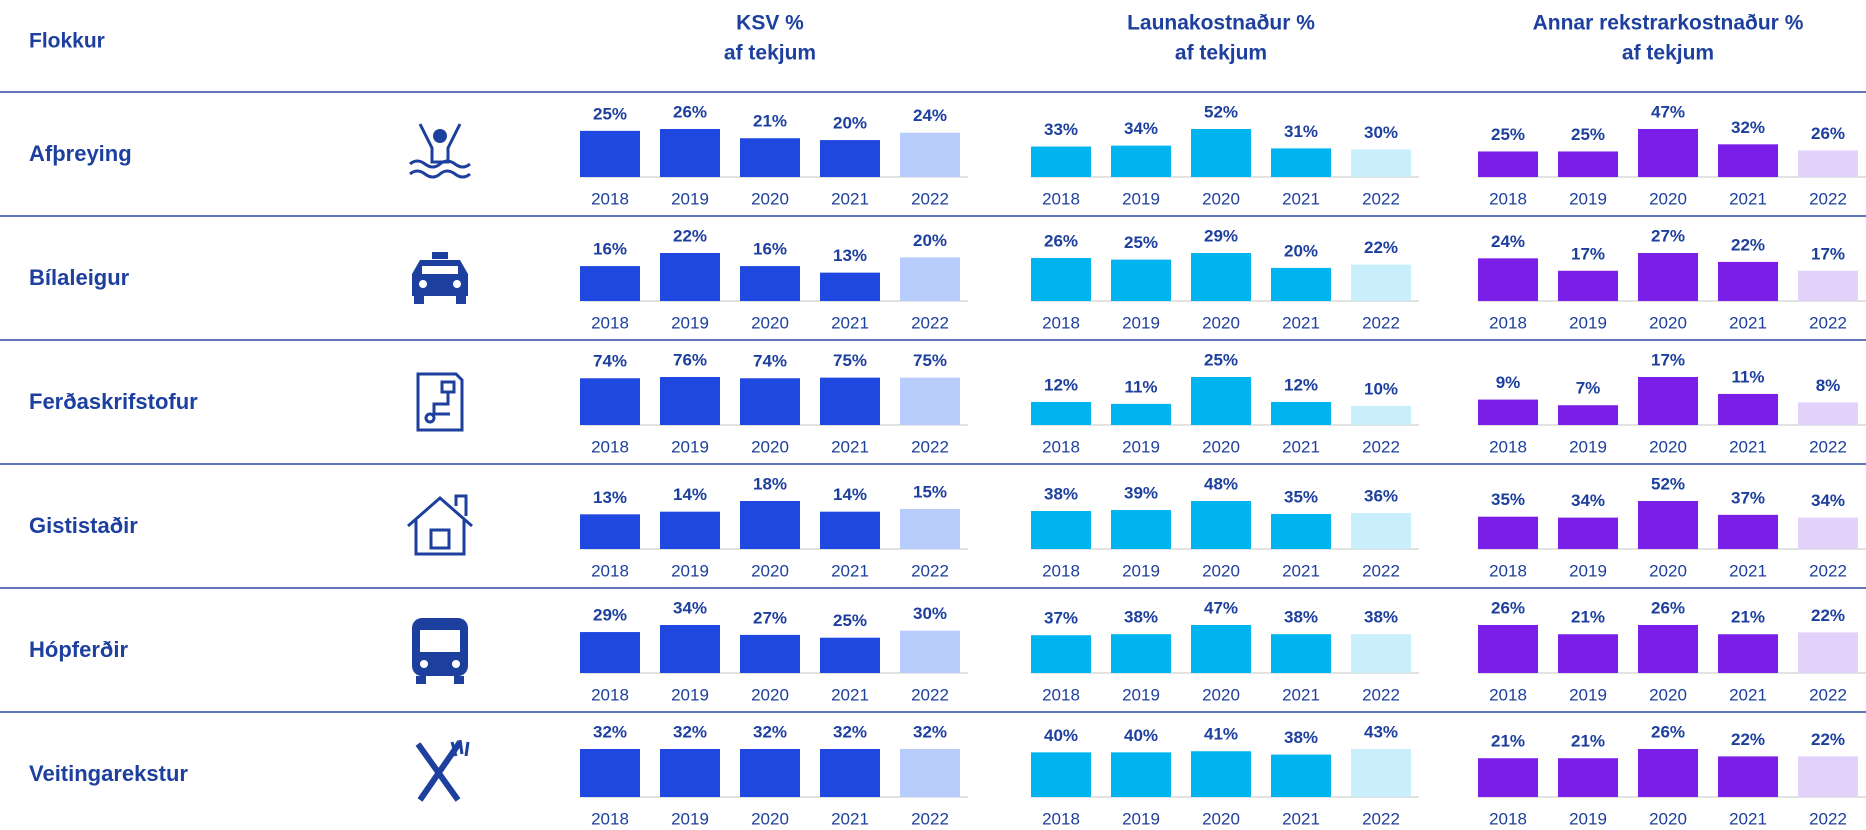 The image size is (1866, 830). Describe the element at coordinates (1301, 496) in the screenshot. I see `value-label: 35%` at that location.